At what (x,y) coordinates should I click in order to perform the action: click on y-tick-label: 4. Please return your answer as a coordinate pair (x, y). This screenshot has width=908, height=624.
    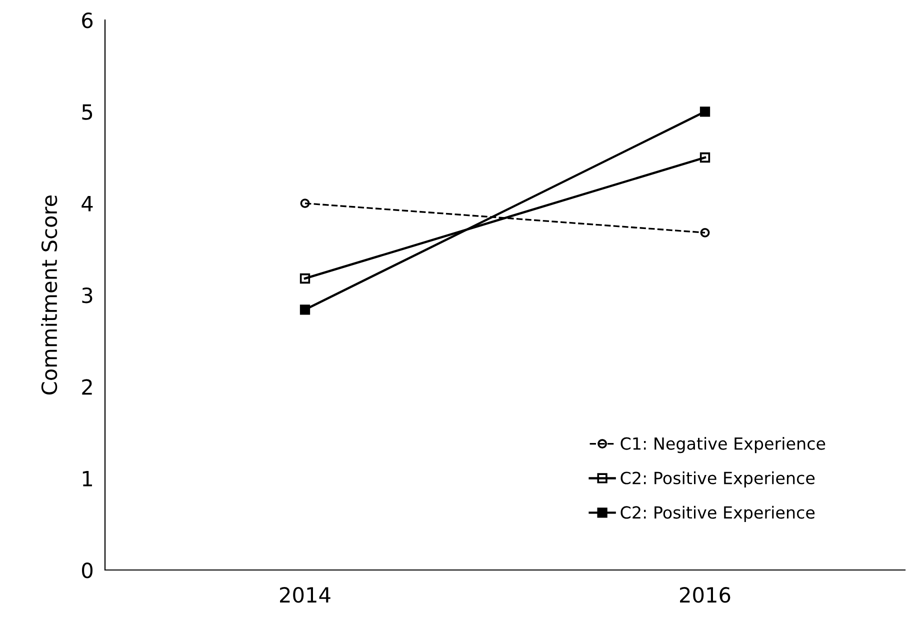
    Looking at the image, I should click on (87, 204).